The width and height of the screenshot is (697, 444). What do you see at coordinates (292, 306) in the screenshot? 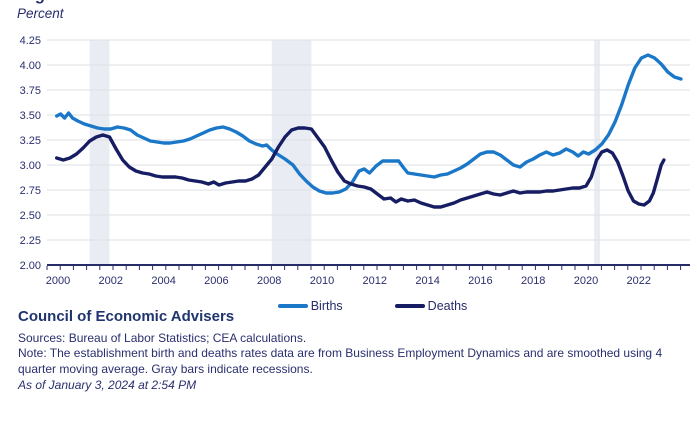
I see `births-line-swatch` at bounding box center [292, 306].